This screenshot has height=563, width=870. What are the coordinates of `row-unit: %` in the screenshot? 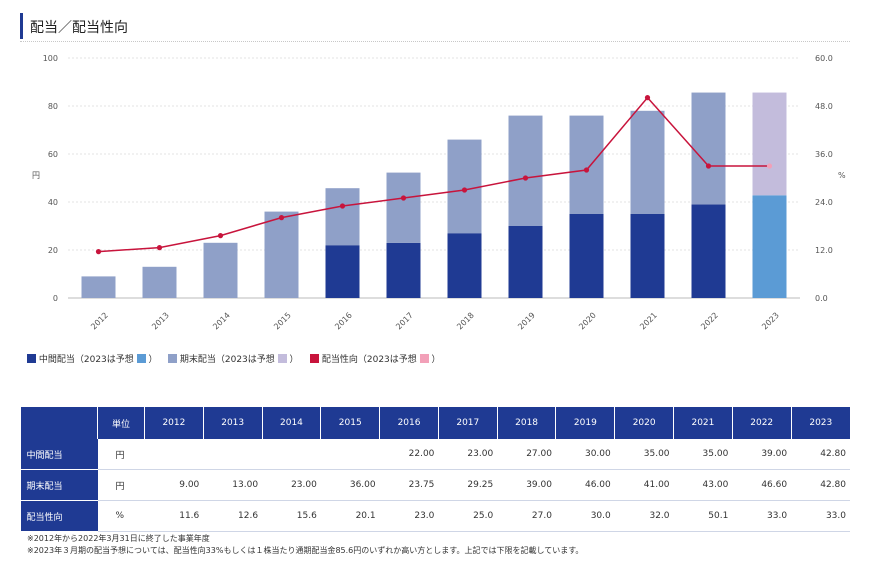 It's located at (121, 516).